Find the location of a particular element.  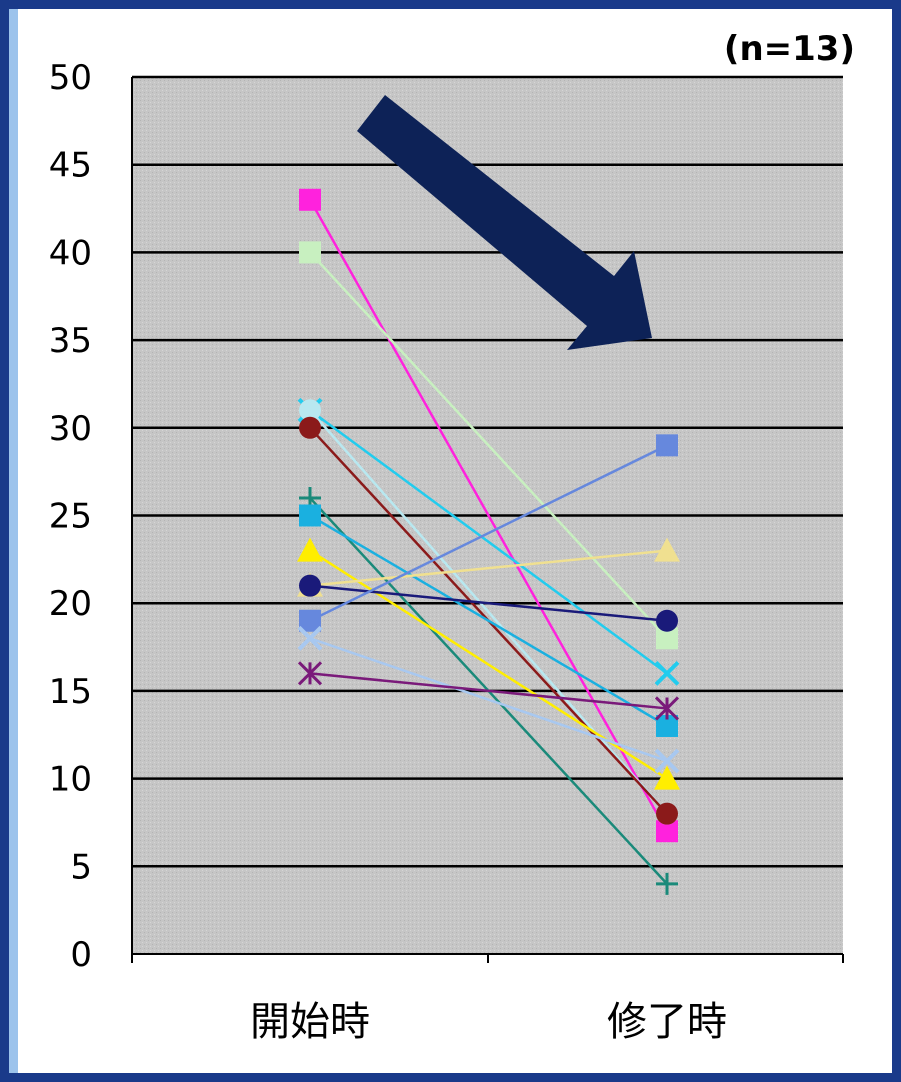

y-tick-label: 20 is located at coordinates (70, 604).